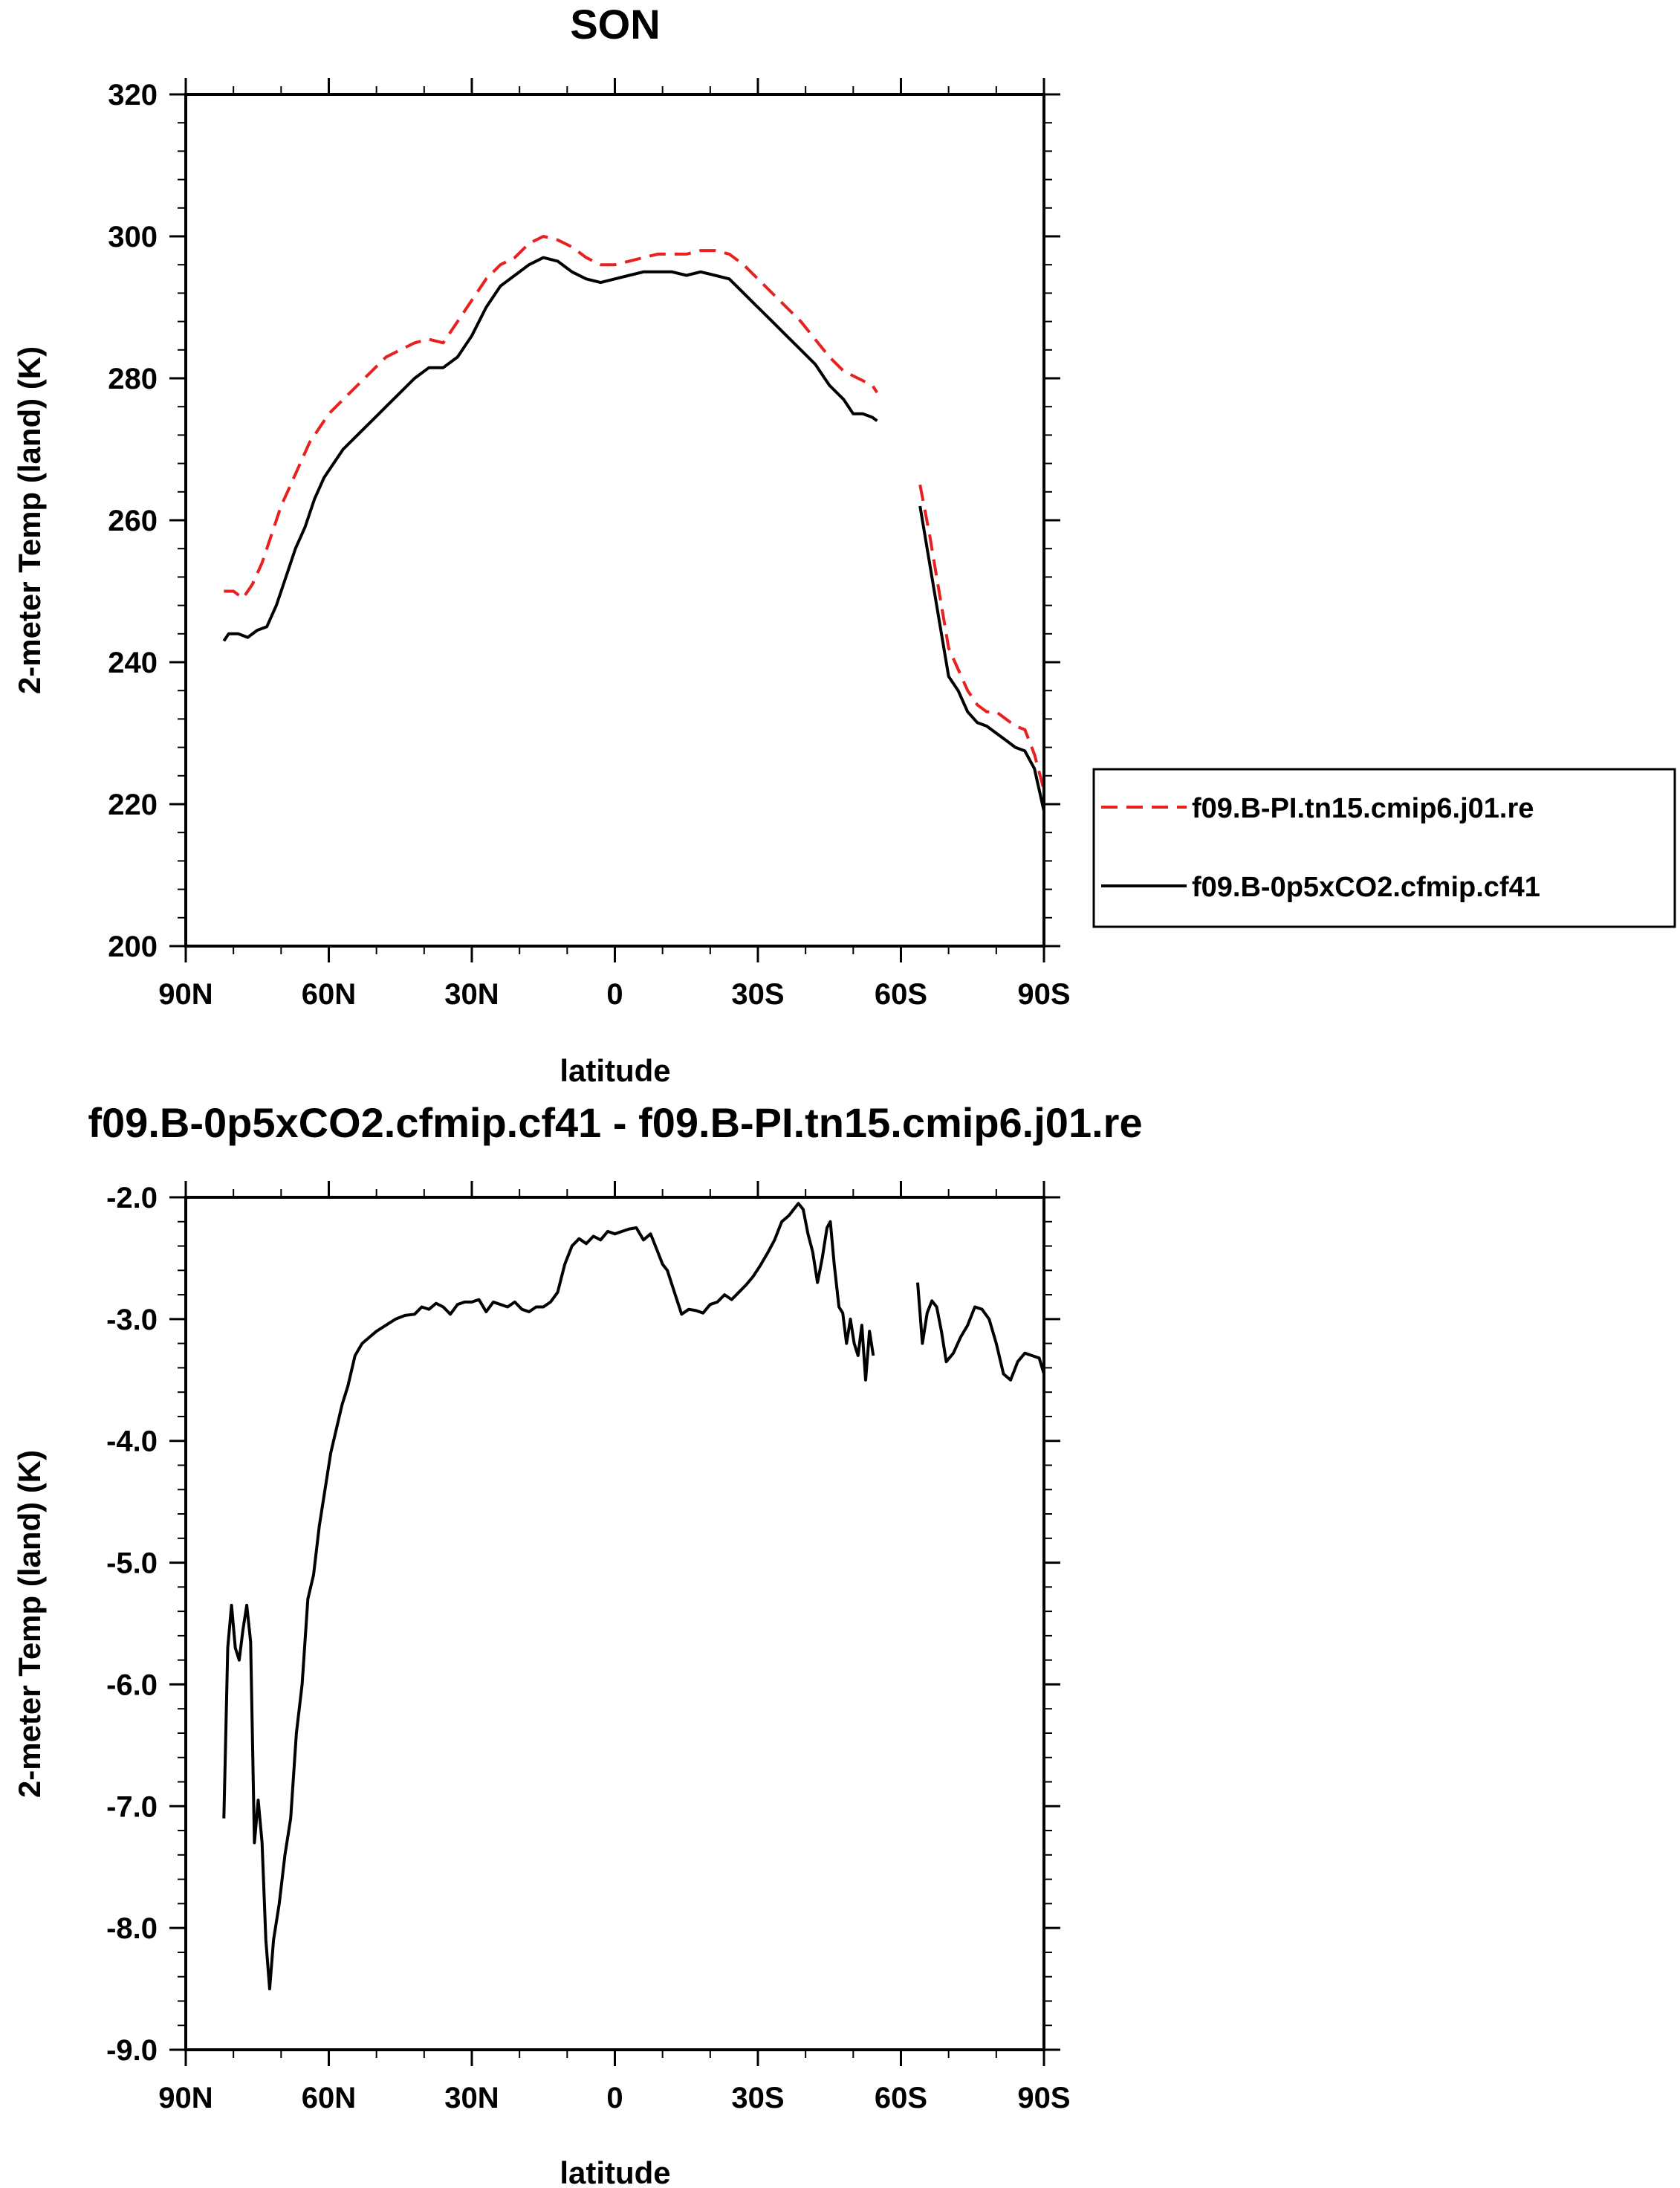 The image size is (1680, 2188). Describe the element at coordinates (30, 1624) in the screenshot. I see `panel-2-y-axis-label: 2-meter Temp (land) (K)` at that location.